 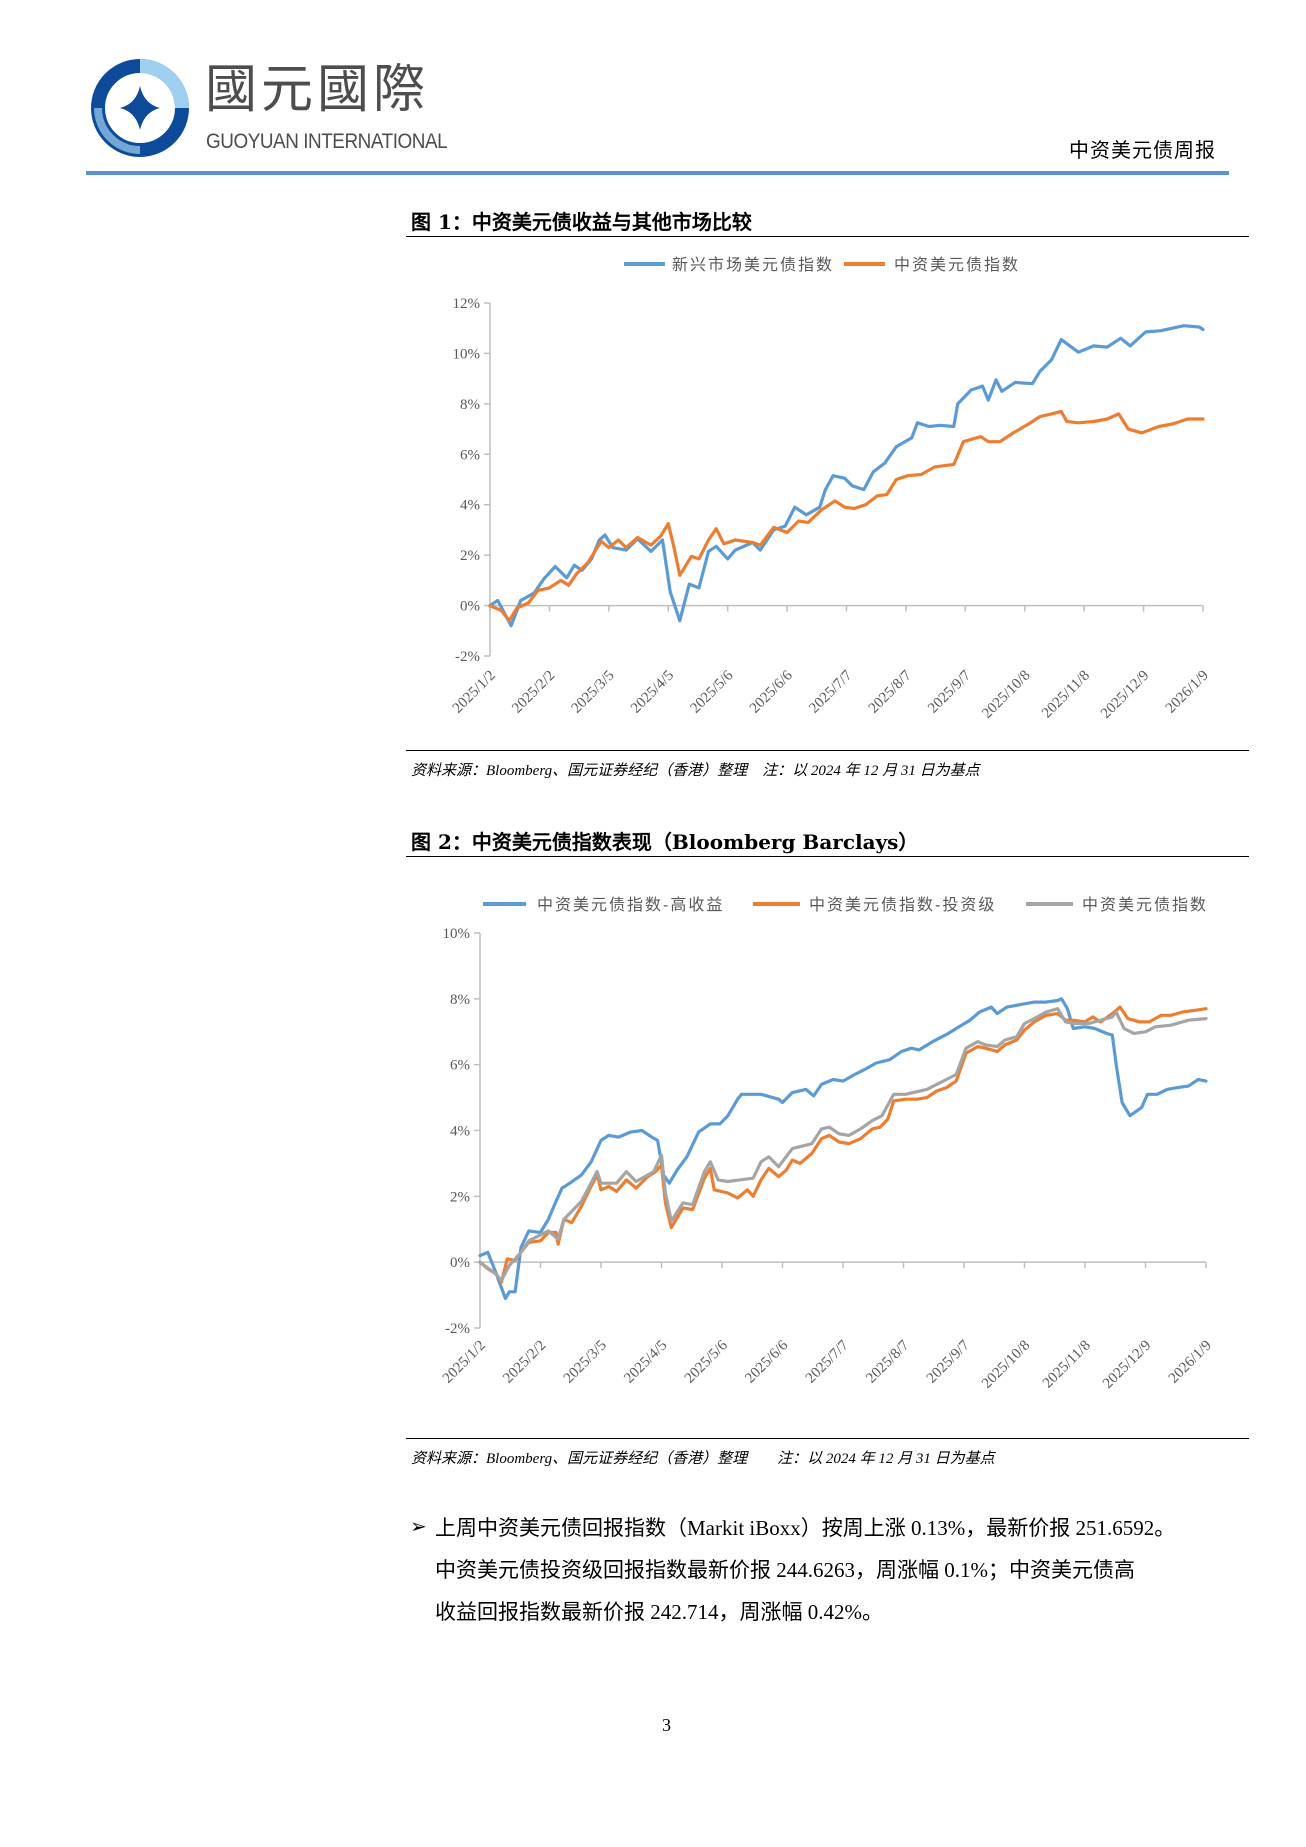 What do you see at coordinates (753, 264) in the screenshot?
I see `legend-label-emerging-market: 新兴市场美元债指数` at bounding box center [753, 264].